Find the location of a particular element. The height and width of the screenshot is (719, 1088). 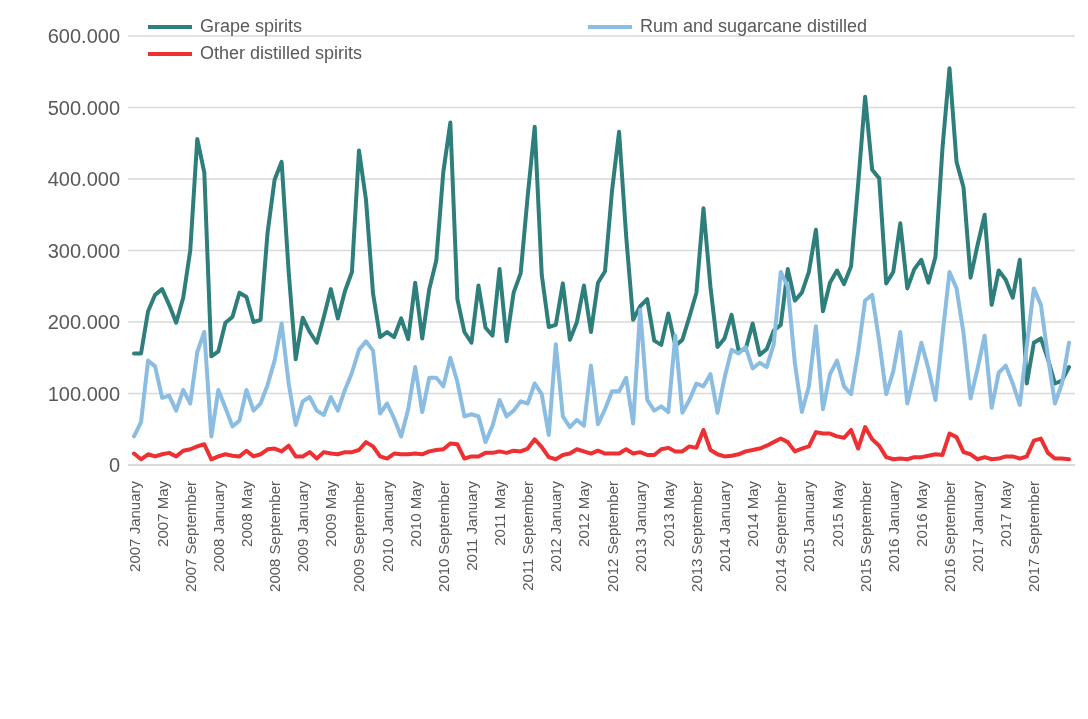

x-tick-label: 2008 January is located at coordinates (218, 526).